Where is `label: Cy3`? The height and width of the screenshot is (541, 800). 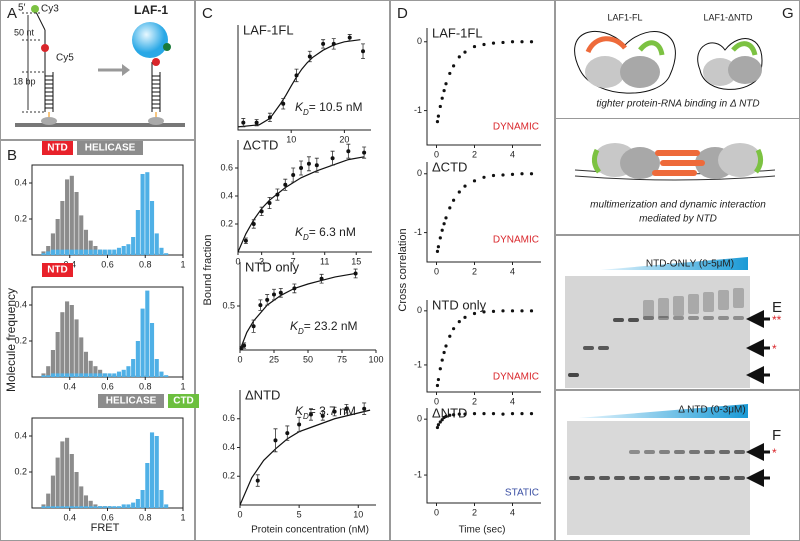
label: Cy3 is located at coordinates (50, 9).